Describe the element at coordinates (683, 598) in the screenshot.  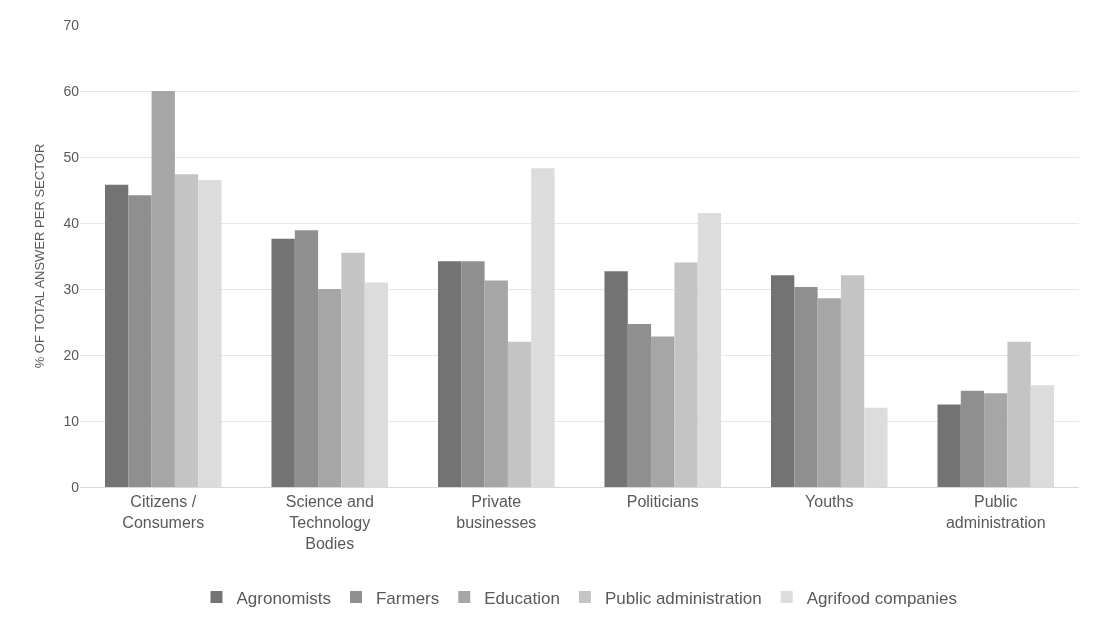
I see `legend-label: Public administration` at that location.